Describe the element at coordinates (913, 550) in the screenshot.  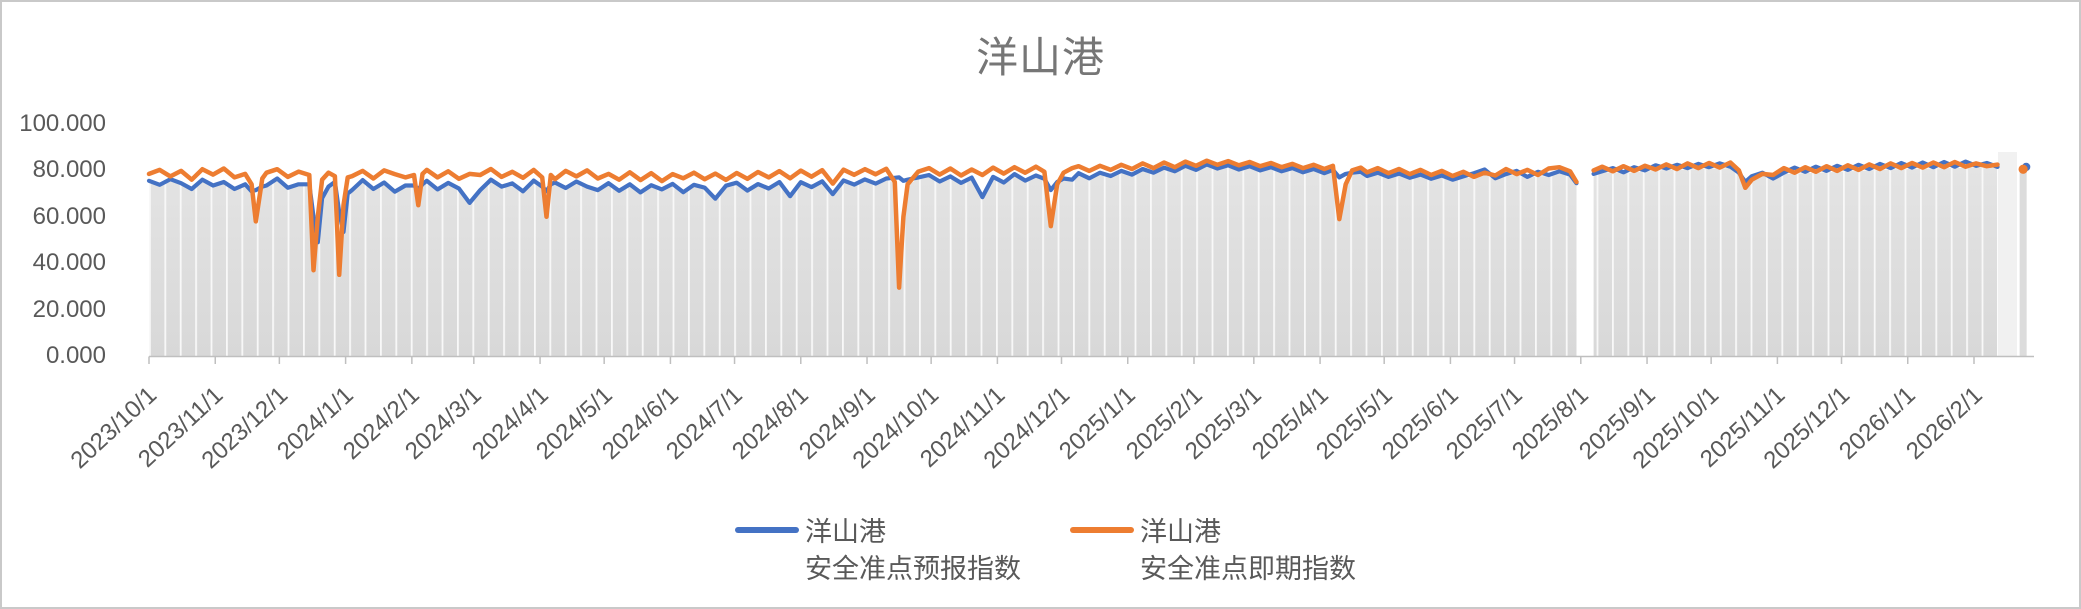
I see `legend-label: 洋山港 安全准点预报指数` at that location.